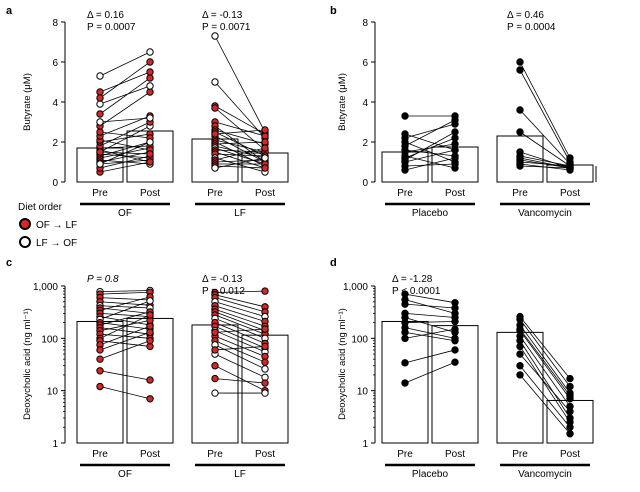 The height and width of the screenshot is (492, 640). I want to click on panel-d-x-tick-label: Post, so click(455, 454).